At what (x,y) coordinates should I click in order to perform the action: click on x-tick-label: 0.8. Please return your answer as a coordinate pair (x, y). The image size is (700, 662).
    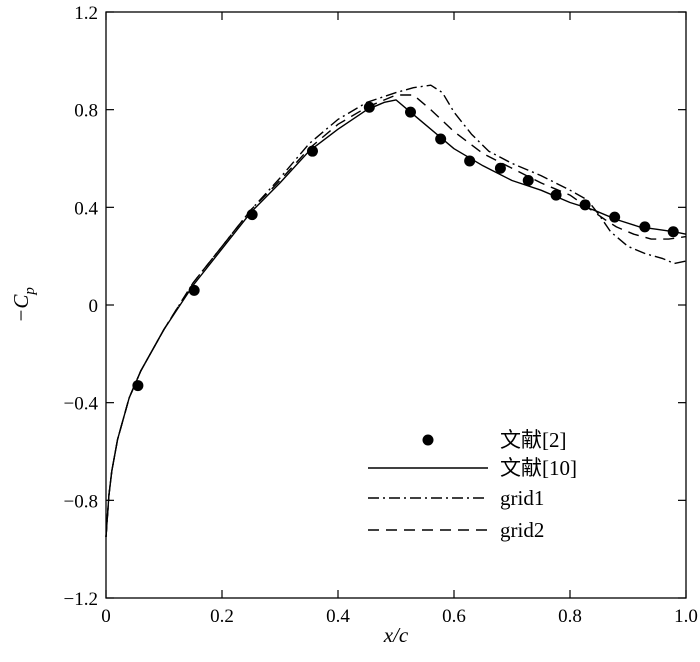
    Looking at the image, I should click on (570, 616).